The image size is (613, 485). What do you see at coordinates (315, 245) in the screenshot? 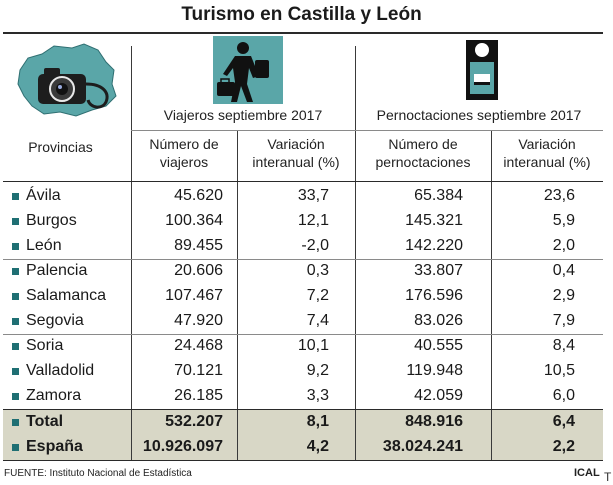
I see `cell-var-viajeros: -2,0` at bounding box center [315, 245].